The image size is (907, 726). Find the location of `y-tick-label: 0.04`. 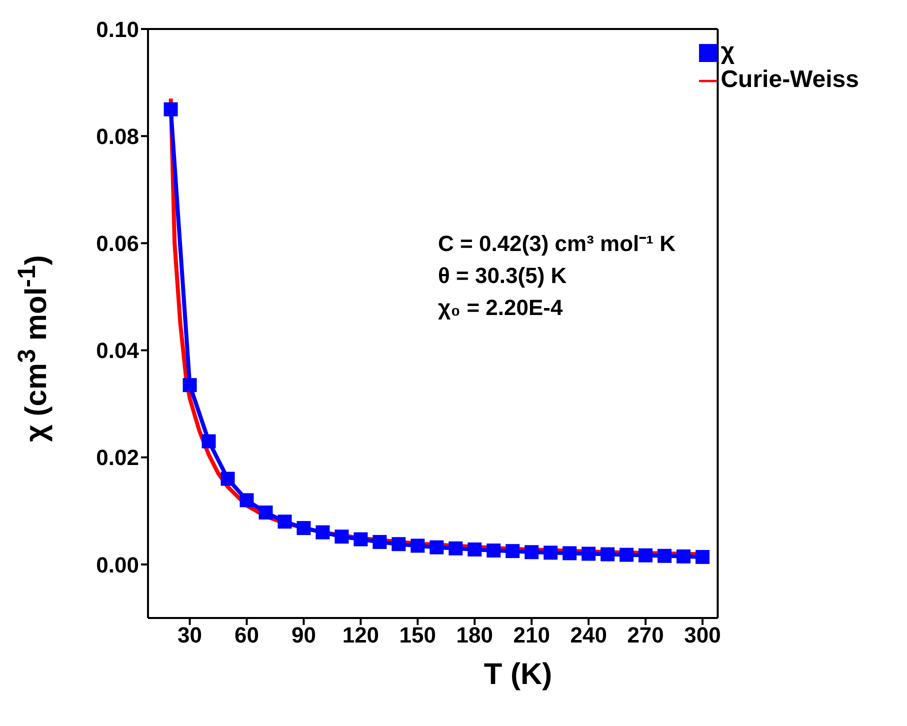

y-tick-label: 0.04 is located at coordinates (118, 351).